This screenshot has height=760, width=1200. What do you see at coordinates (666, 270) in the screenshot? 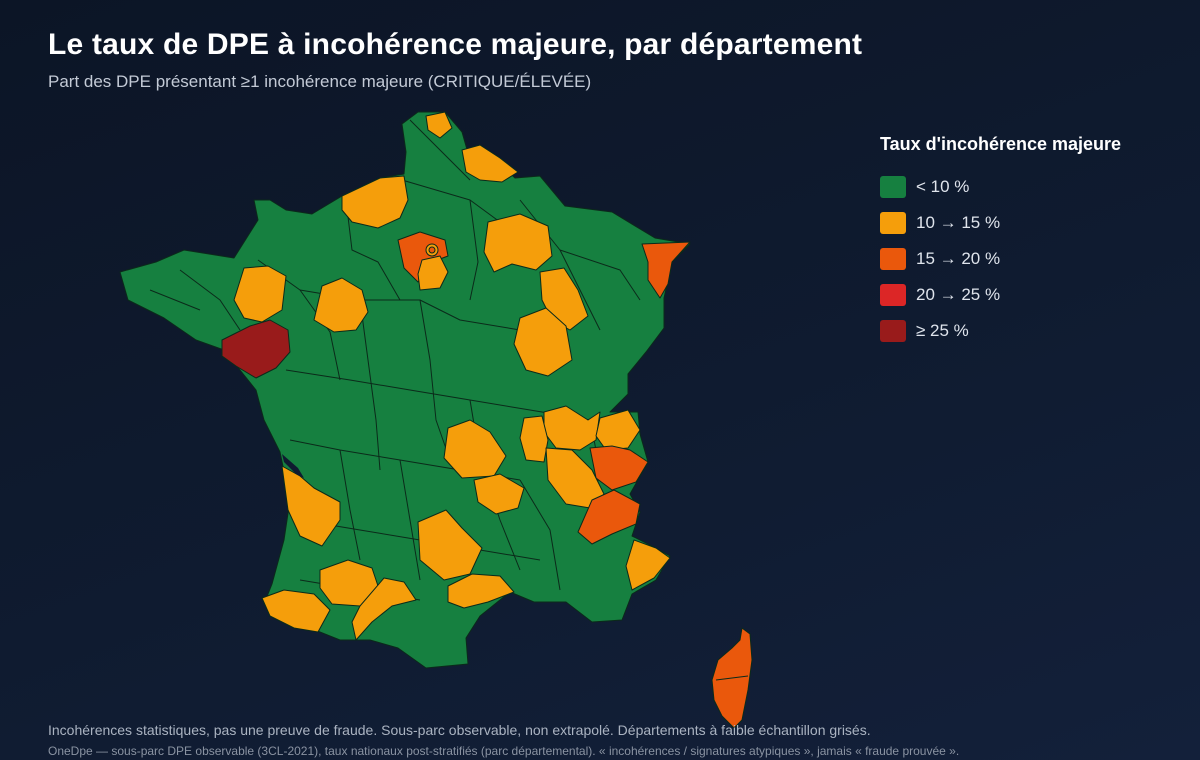
I see `dept-bas-rhin` at bounding box center [666, 270].